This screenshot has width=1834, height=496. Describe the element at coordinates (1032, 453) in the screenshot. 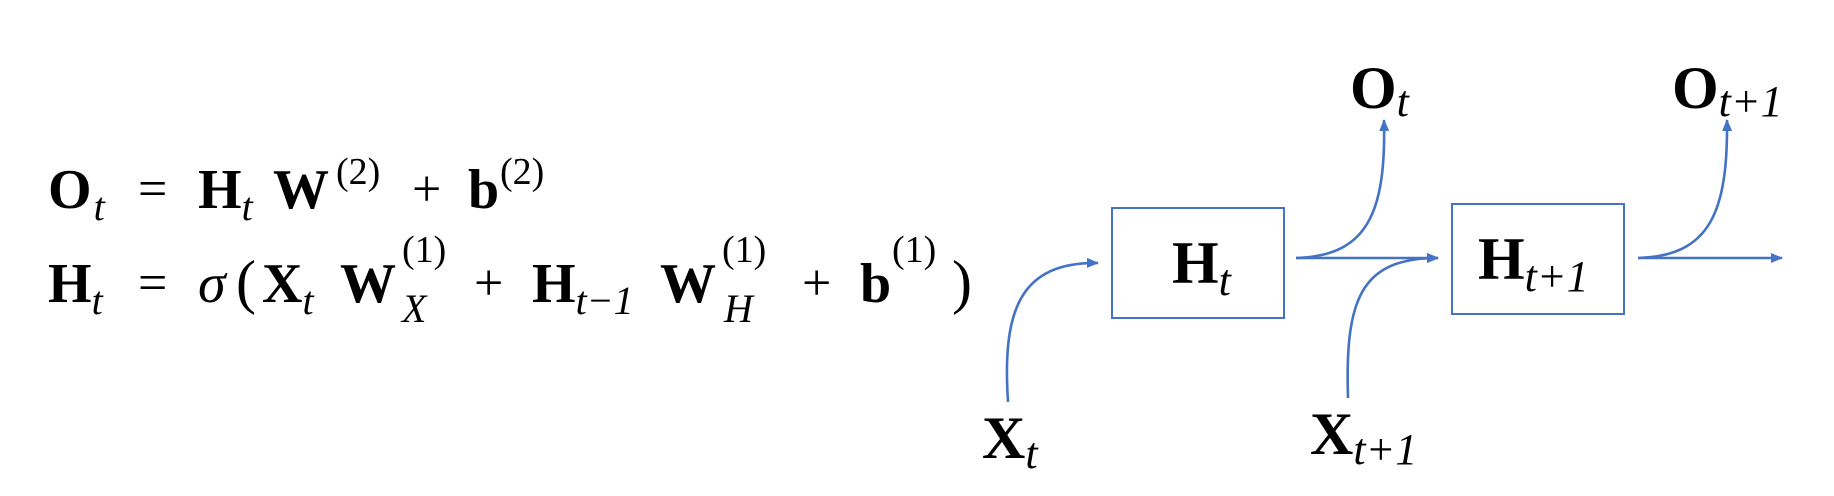

I see `label-x-t-sub: t` at that location.